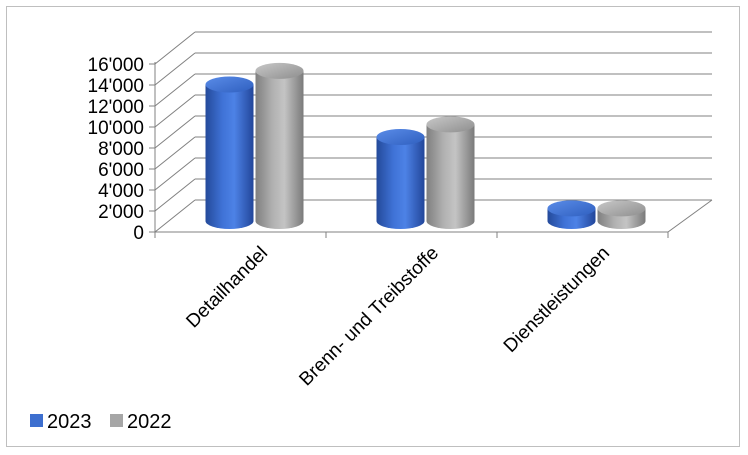 This screenshot has height=455, width=748. Describe the element at coordinates (121, 170) in the screenshot. I see `y-tick-label: 6'000` at that location.